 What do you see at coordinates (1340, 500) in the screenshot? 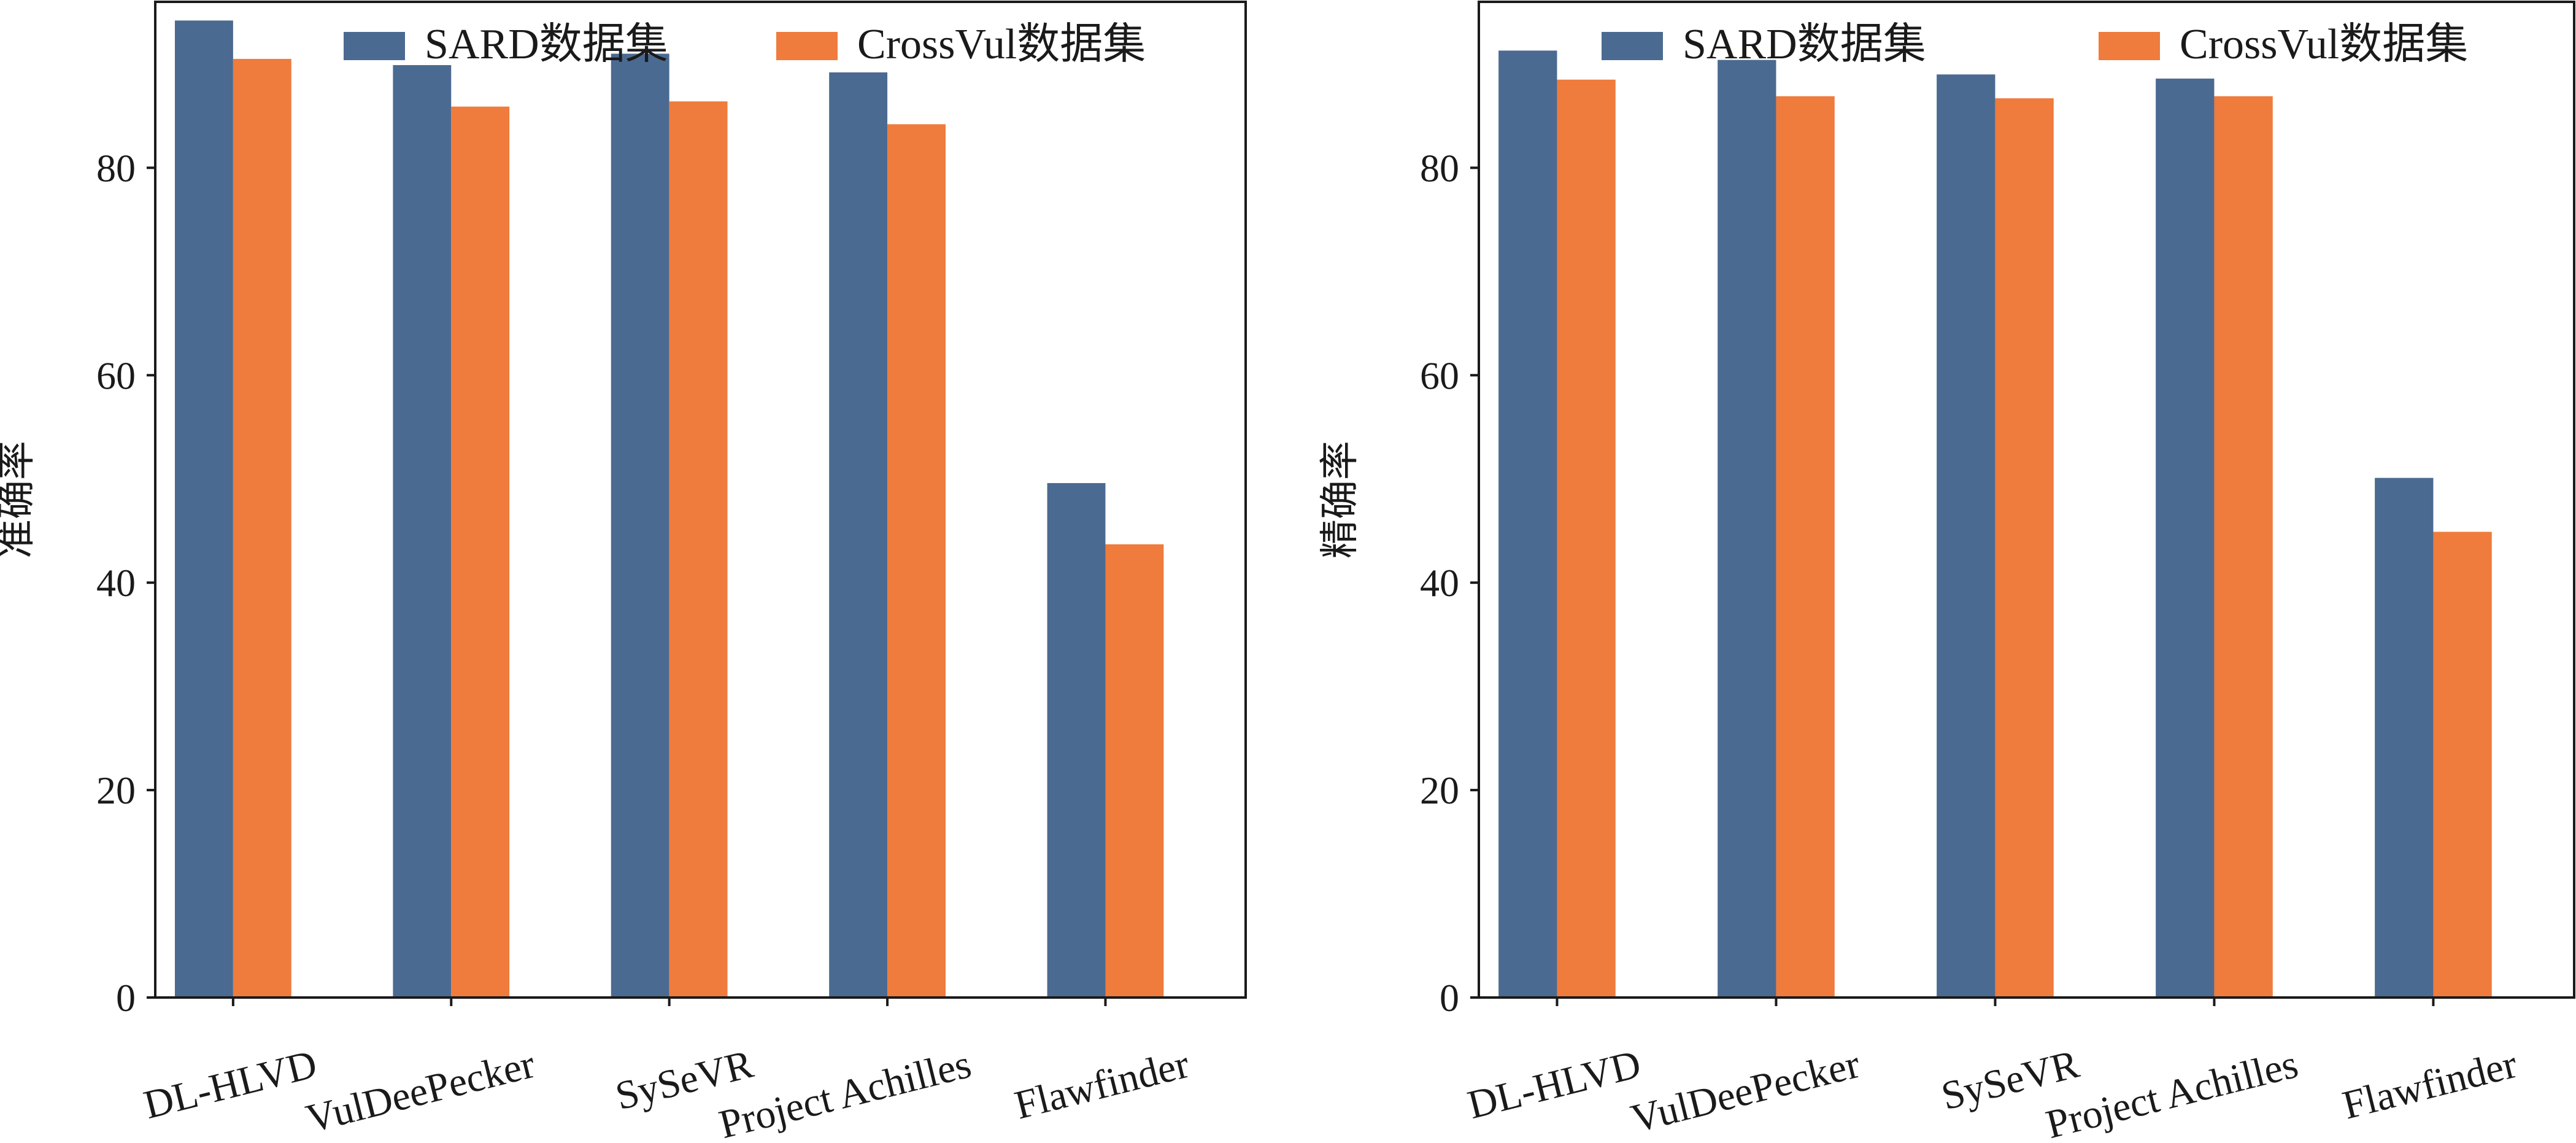
I see `y-axis-title: 精确率` at bounding box center [1340, 500].